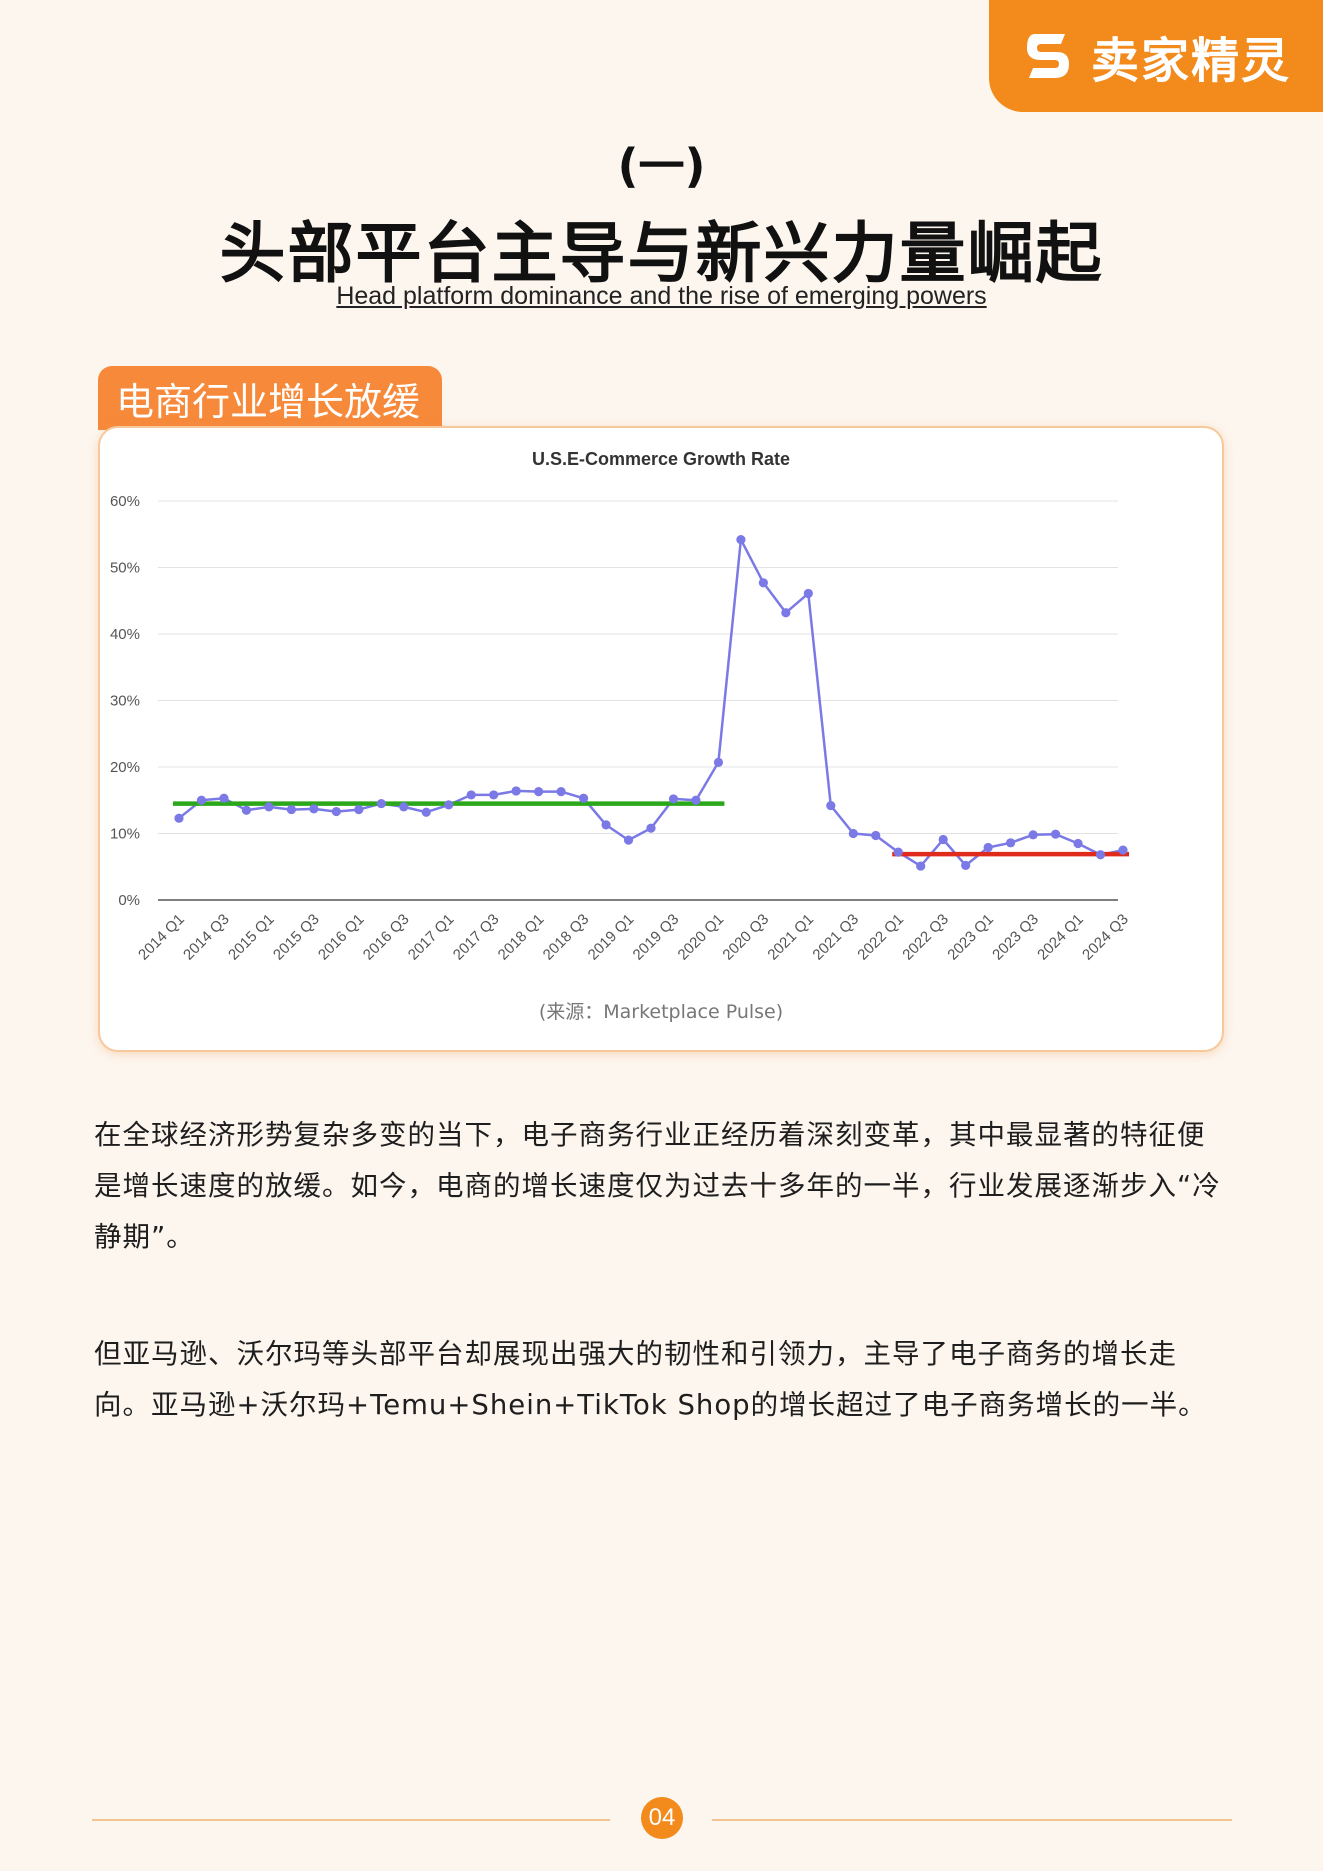 The width and height of the screenshot is (1323, 1871). I want to click on section-tag: 电商行业增长放缓, so click(270, 398).